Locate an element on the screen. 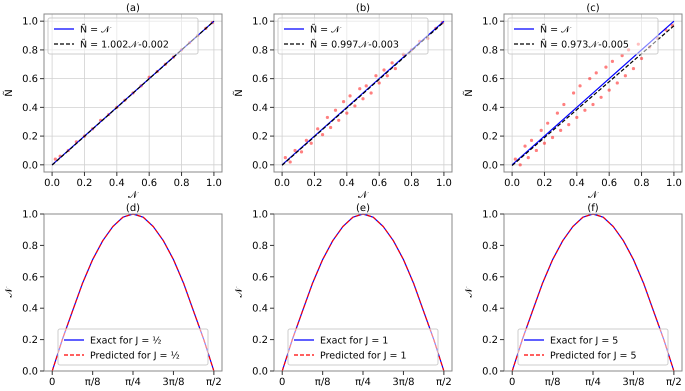 Image resolution: width=685 pixels, height=391 pixels. legend-label: Predicted for J = 5 is located at coordinates (593, 356).